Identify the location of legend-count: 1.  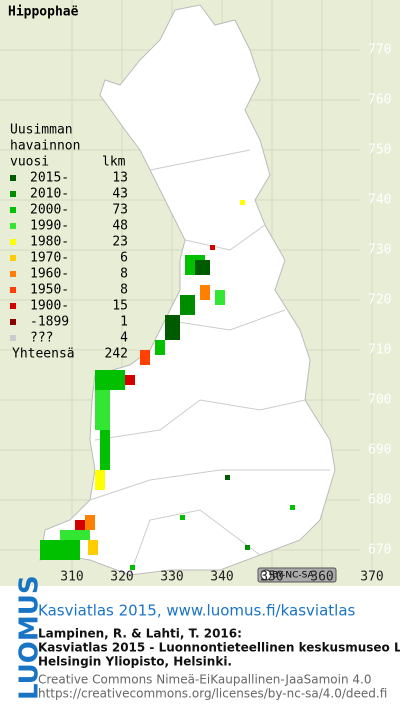
(124, 322).